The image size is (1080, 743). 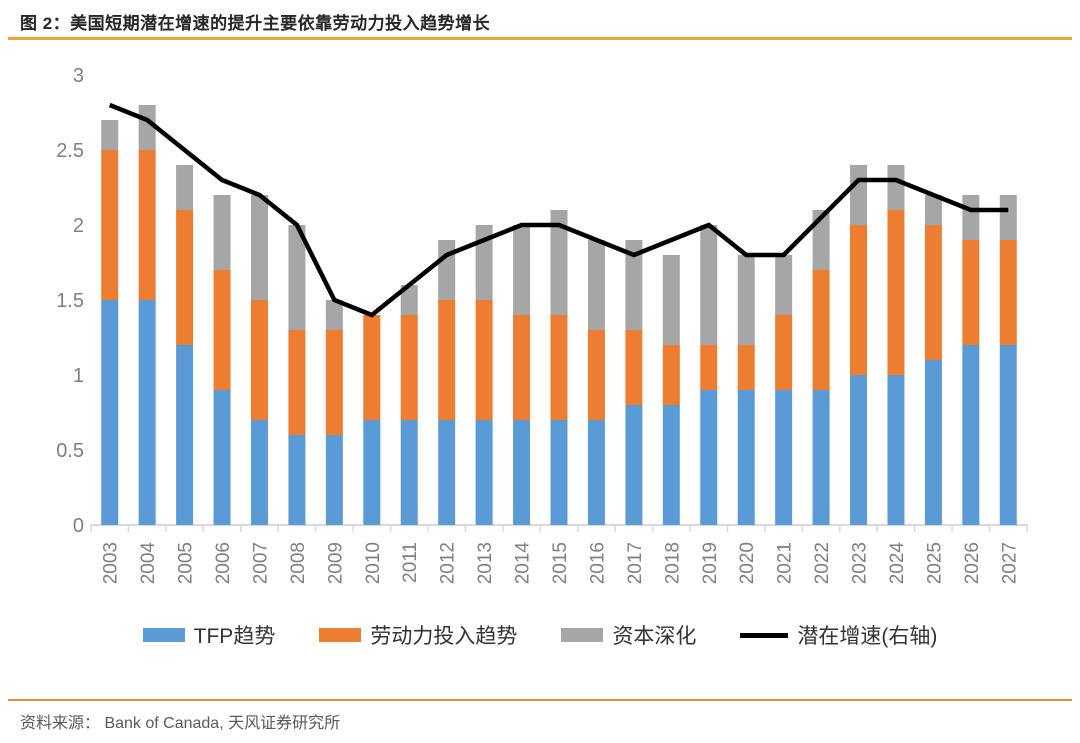 What do you see at coordinates (560, 563) in the screenshot?
I see `x-axis-category-label: 2015` at bounding box center [560, 563].